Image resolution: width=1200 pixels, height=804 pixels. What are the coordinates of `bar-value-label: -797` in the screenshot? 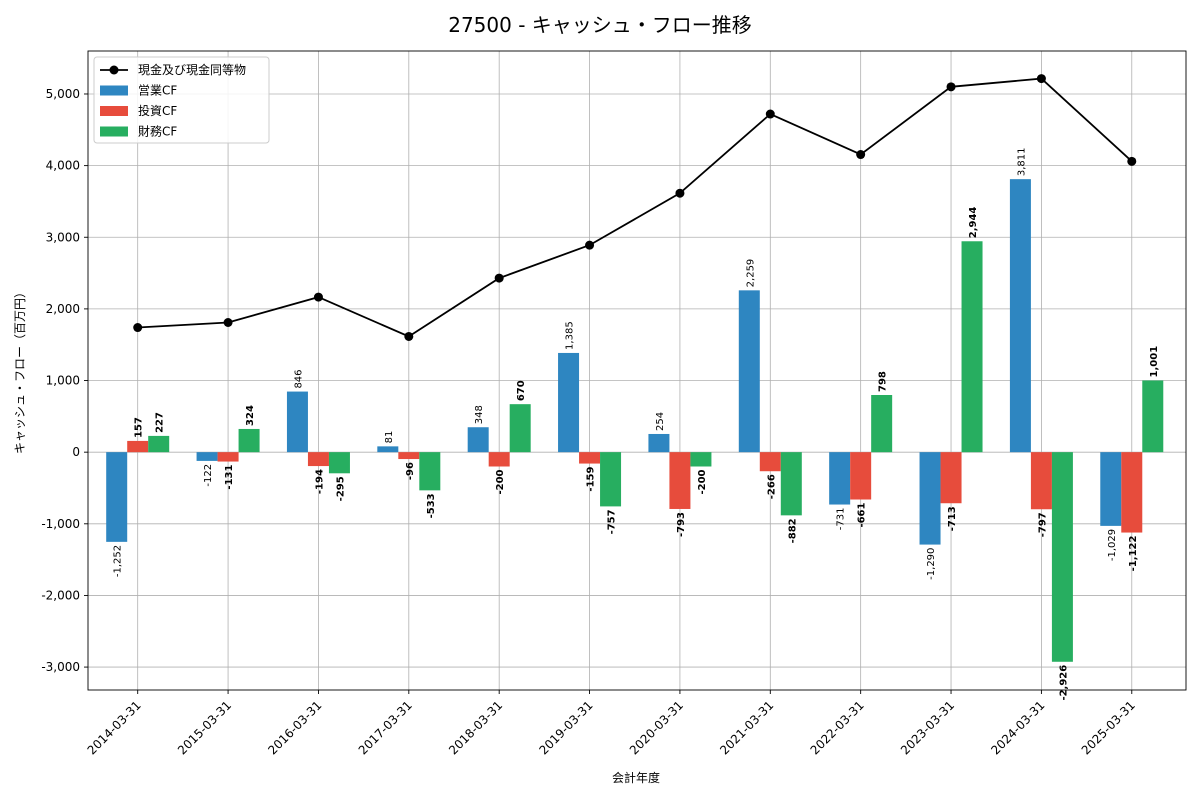 It's located at (1042, 524).